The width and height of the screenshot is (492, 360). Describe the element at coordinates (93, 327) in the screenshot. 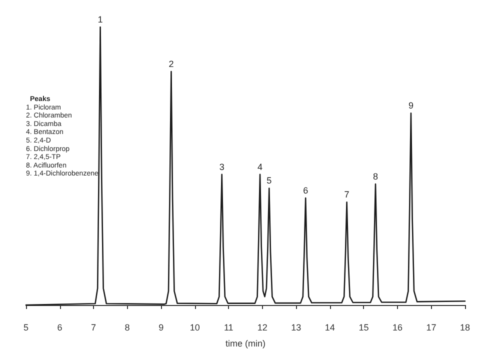

I see `x-tick-label: 7` at that location.